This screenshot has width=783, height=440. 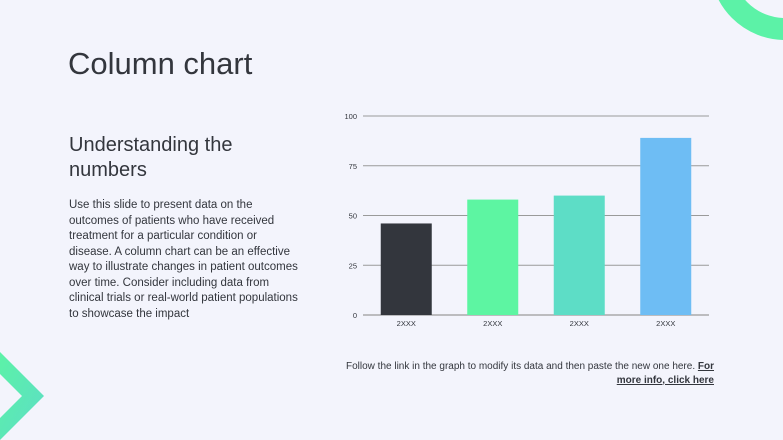 I want to click on y-tick-label: 50, so click(x=353, y=216).